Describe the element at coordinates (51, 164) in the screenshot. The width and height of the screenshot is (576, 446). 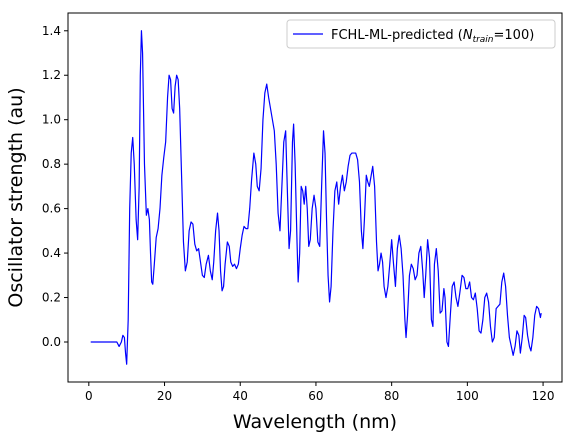
I see `y-tick-label: 0.8` at that location.